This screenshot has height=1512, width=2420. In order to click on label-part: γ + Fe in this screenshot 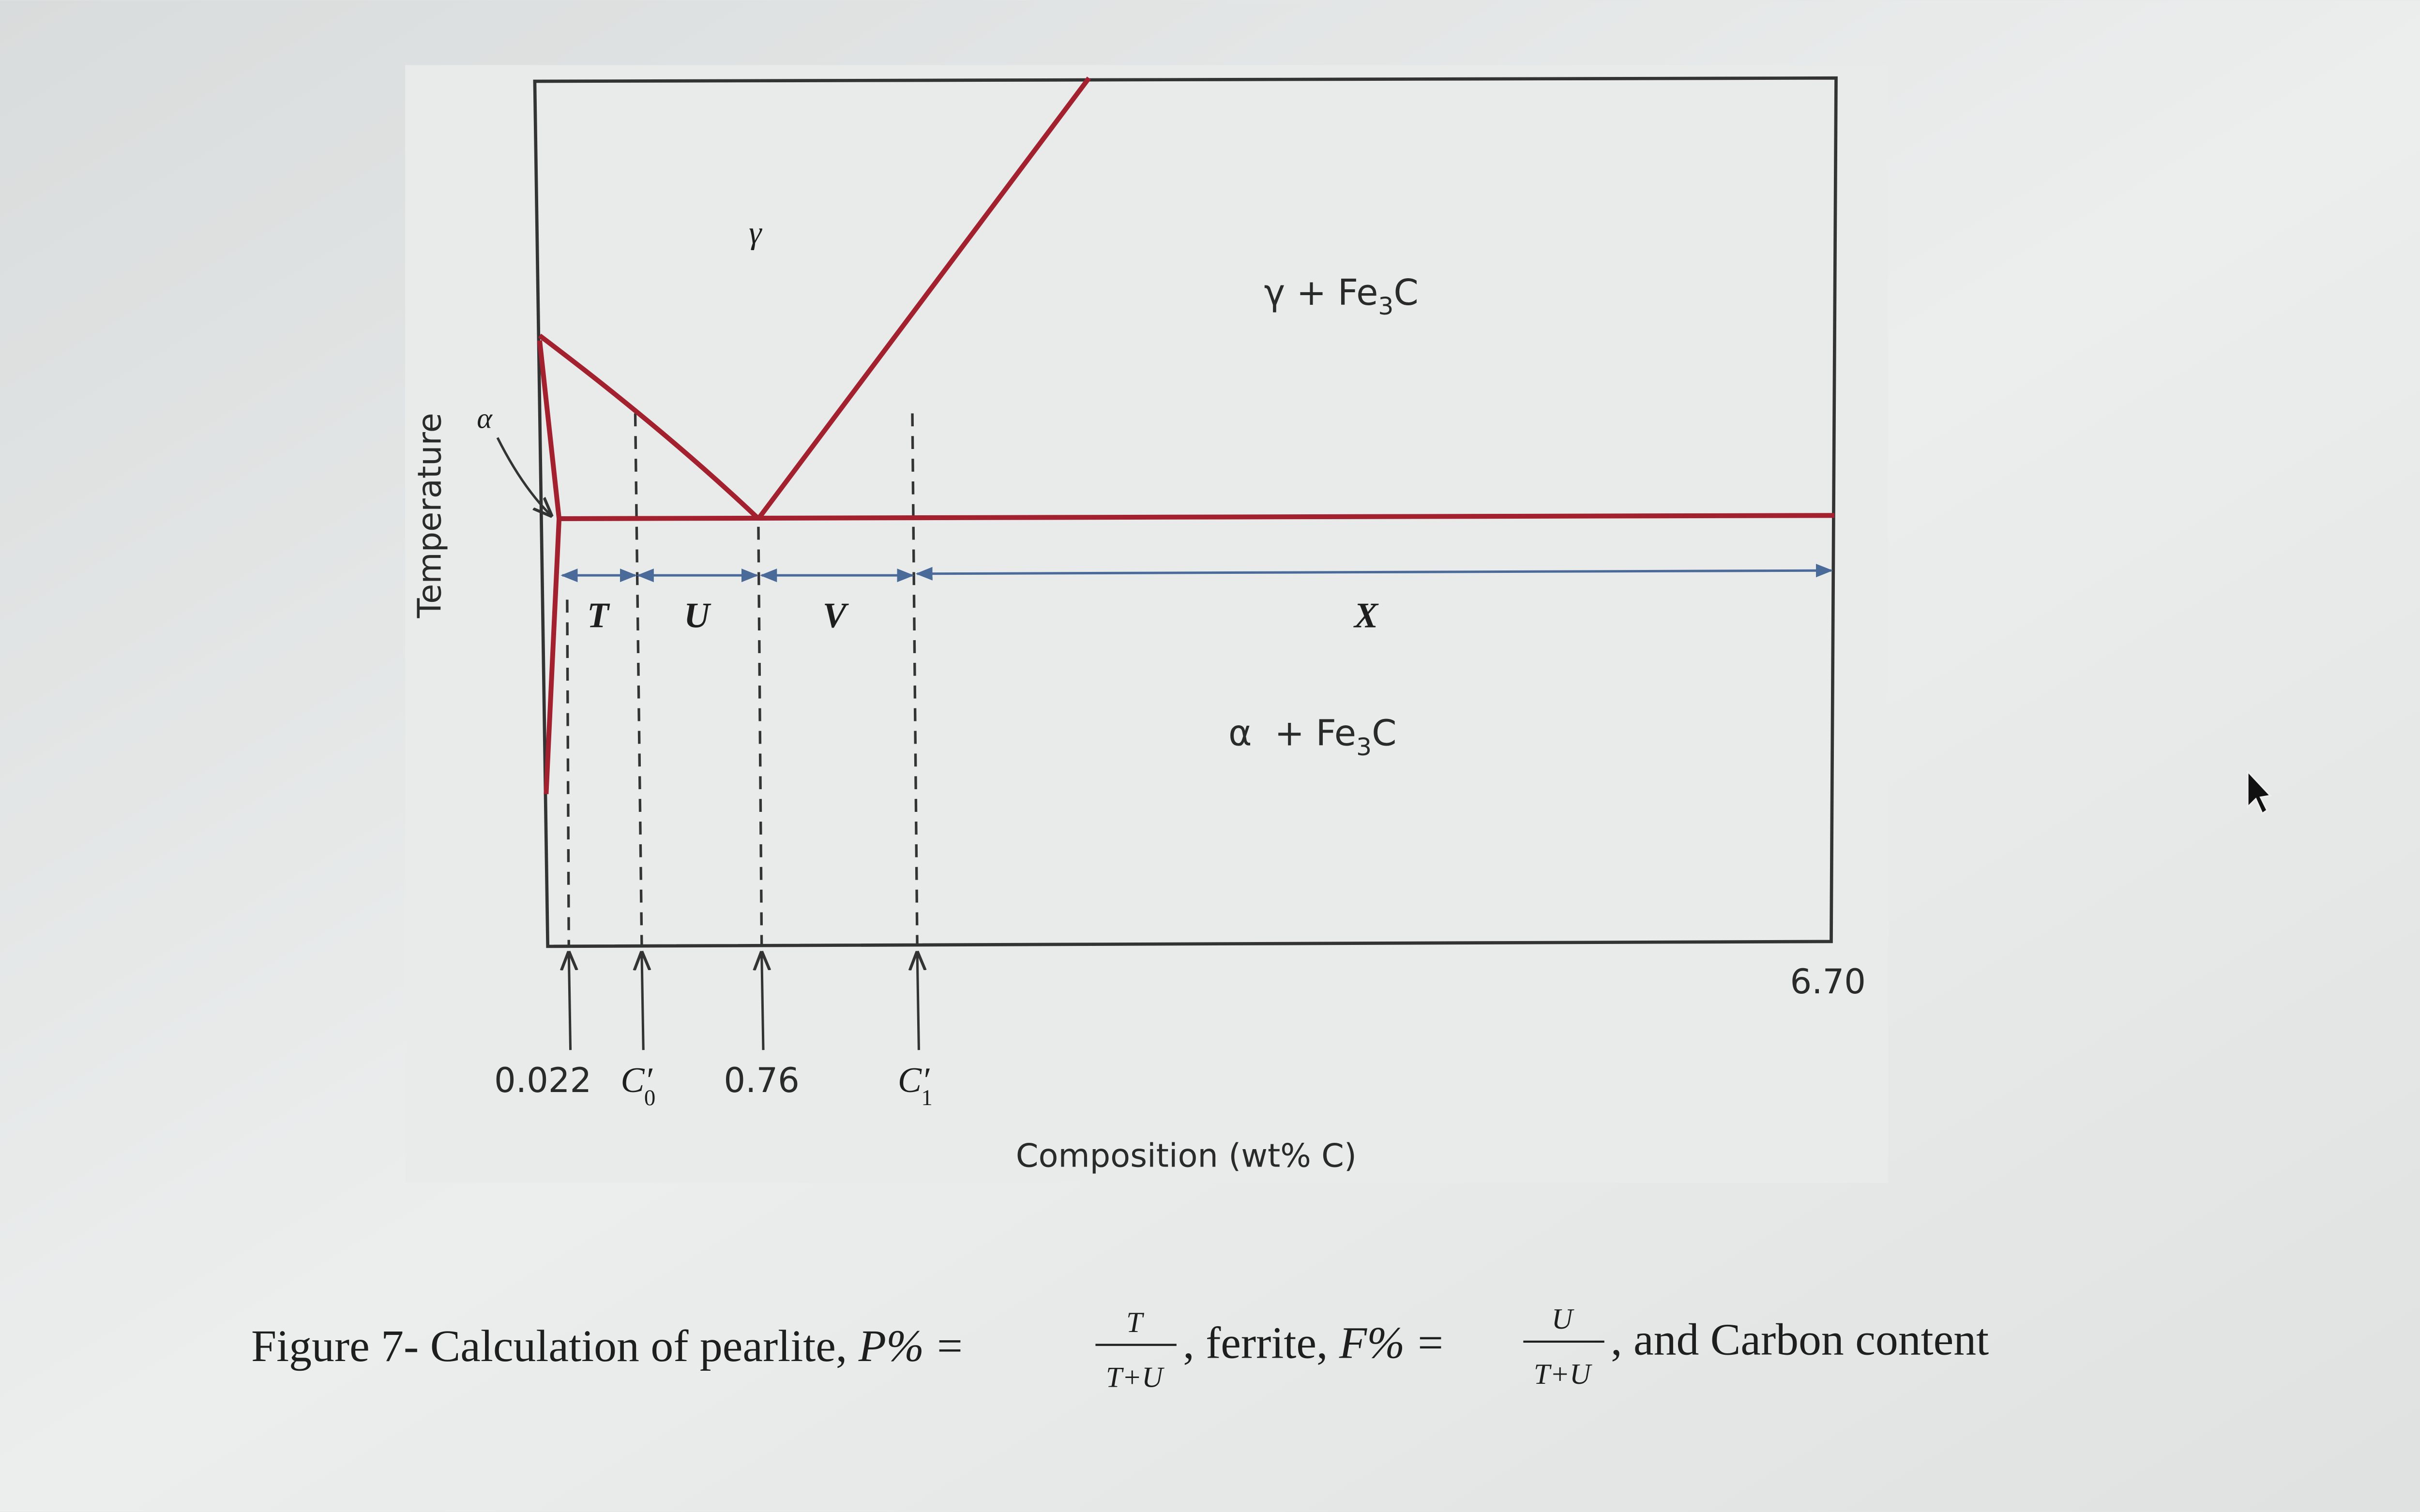, I will do `click(1321, 293)`.